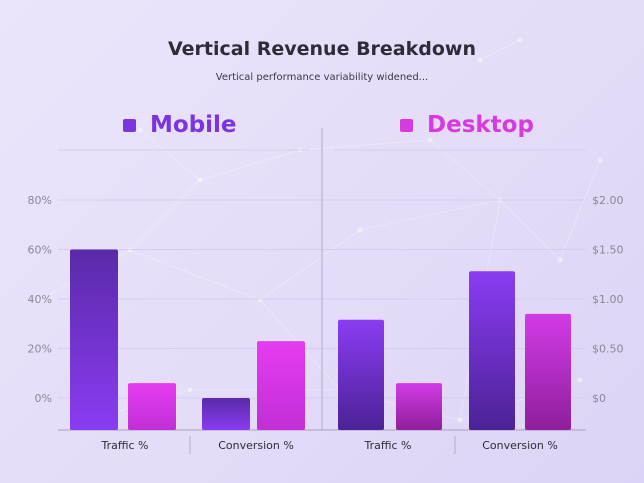 This screenshot has height=483, width=644. What do you see at coordinates (40, 250) in the screenshot?
I see `y-tick-label: 60%` at bounding box center [40, 250].